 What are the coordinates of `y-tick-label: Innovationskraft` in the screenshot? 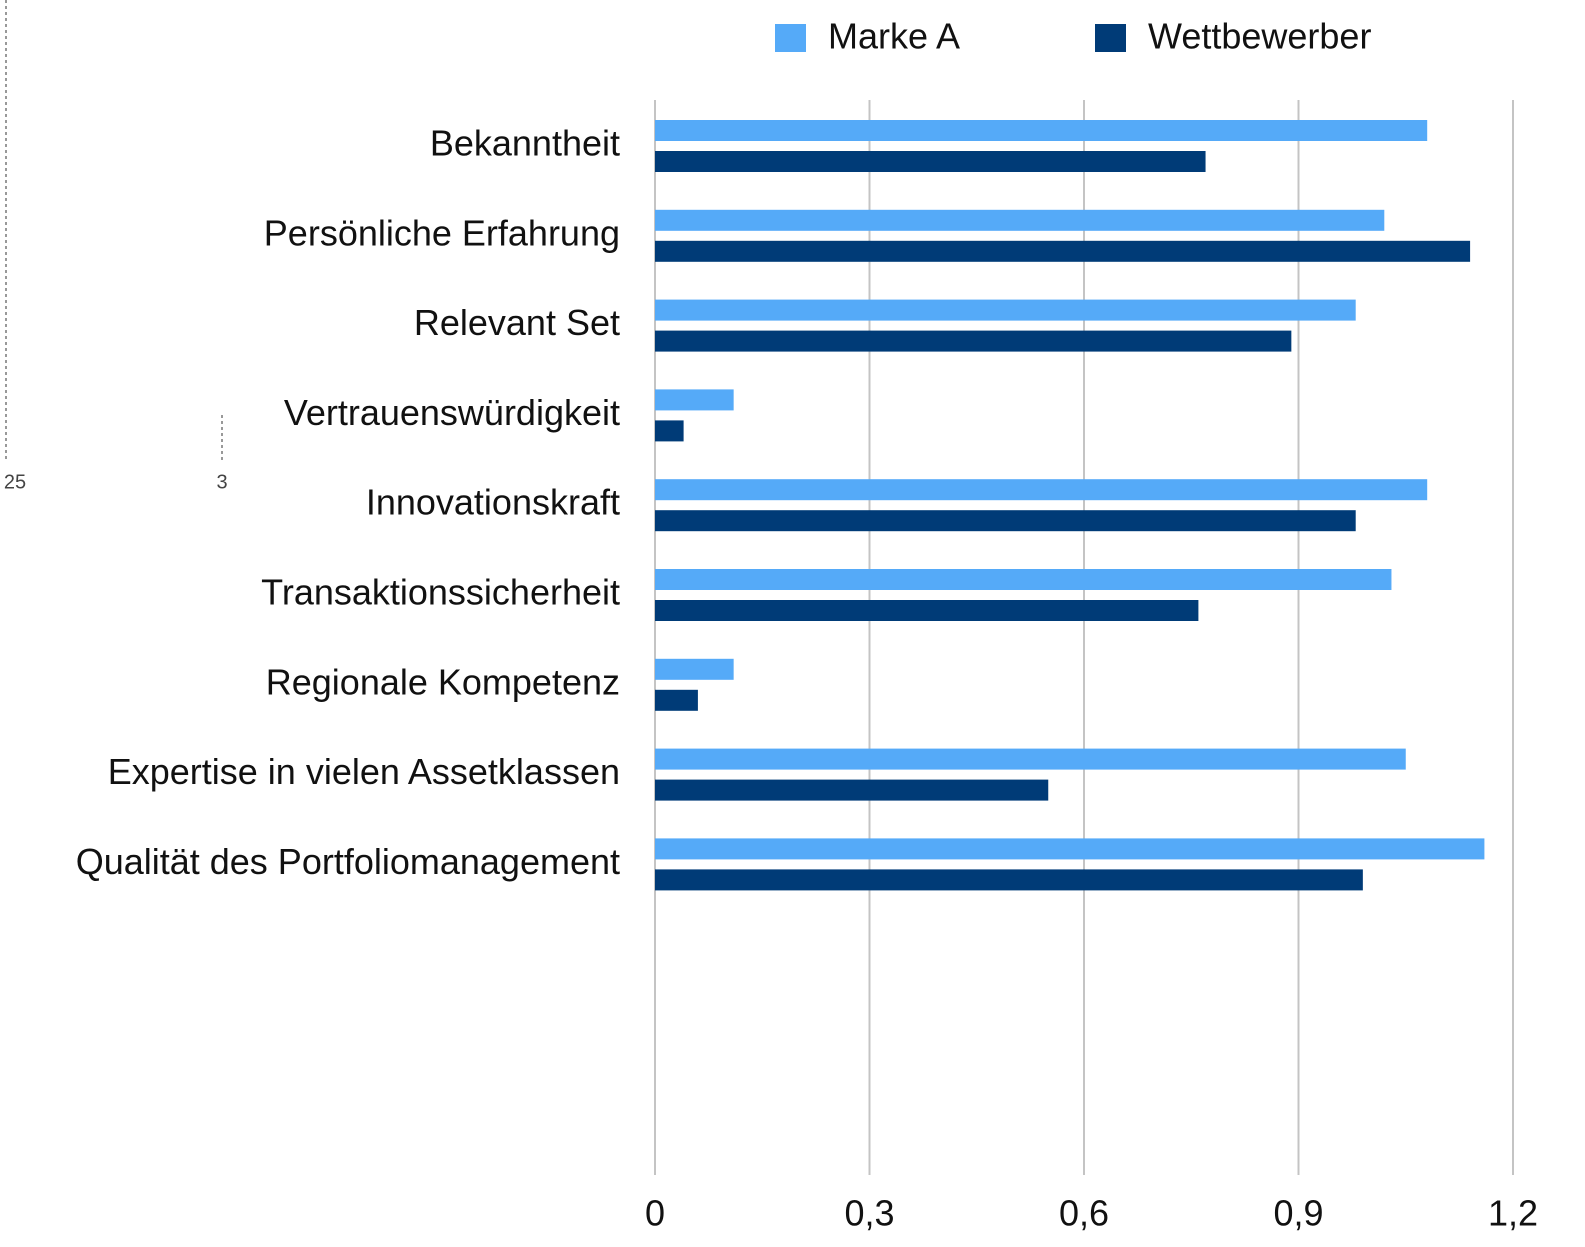 It's located at (493, 502).